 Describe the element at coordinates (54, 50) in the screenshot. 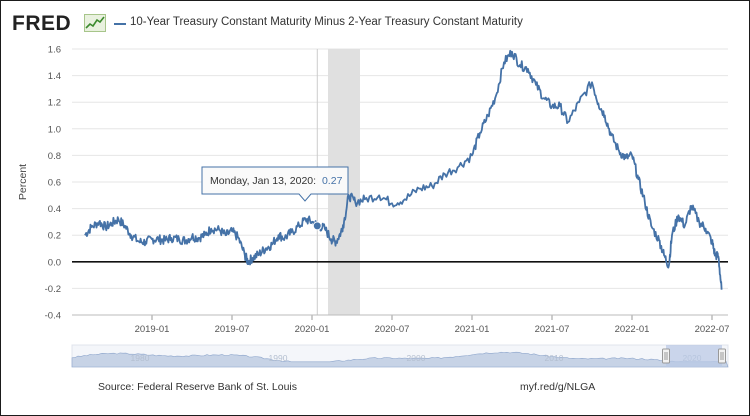

I see `y-tick-label: 1.6` at that location.